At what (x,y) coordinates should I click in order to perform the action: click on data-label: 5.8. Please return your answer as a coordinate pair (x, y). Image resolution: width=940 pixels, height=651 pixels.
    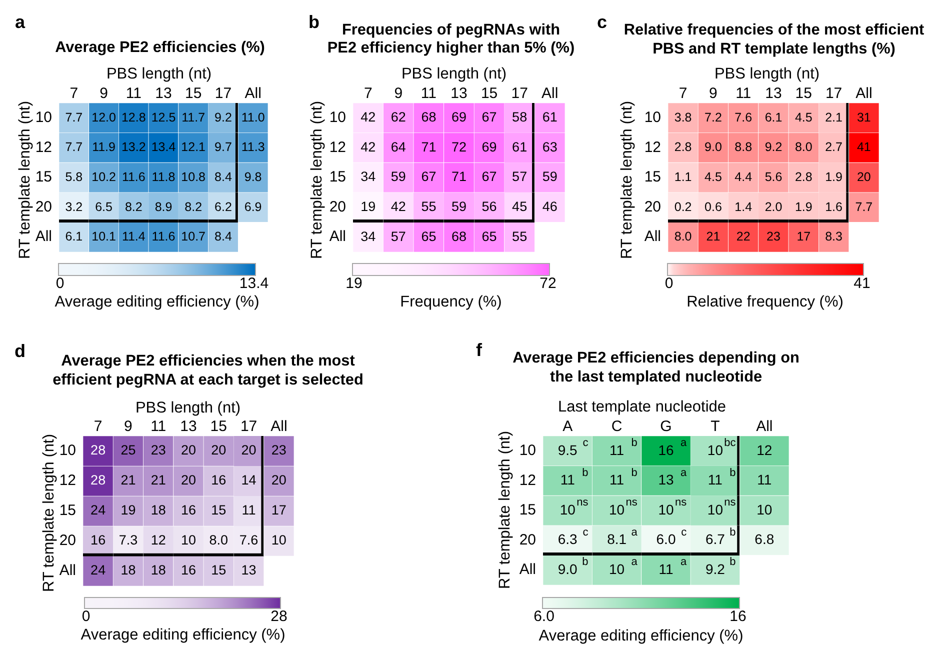
    Looking at the image, I should click on (74, 177).